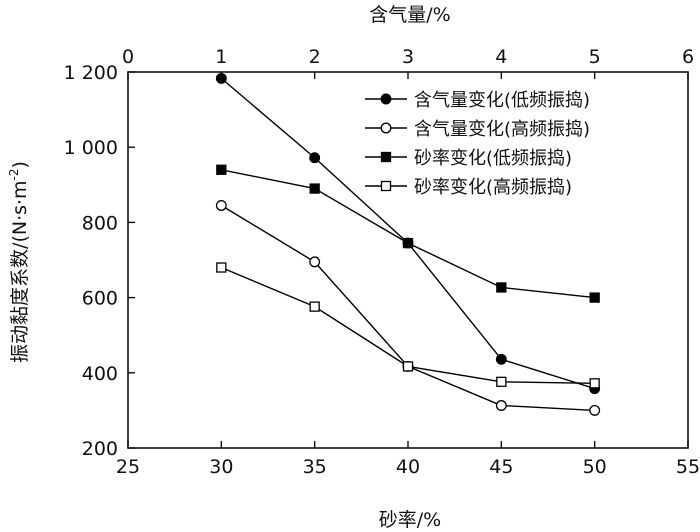 Image resolution: width=700 pixels, height=532 pixels. Describe the element at coordinates (100, 223) in the screenshot. I see `y-tick-label: 800` at that location.